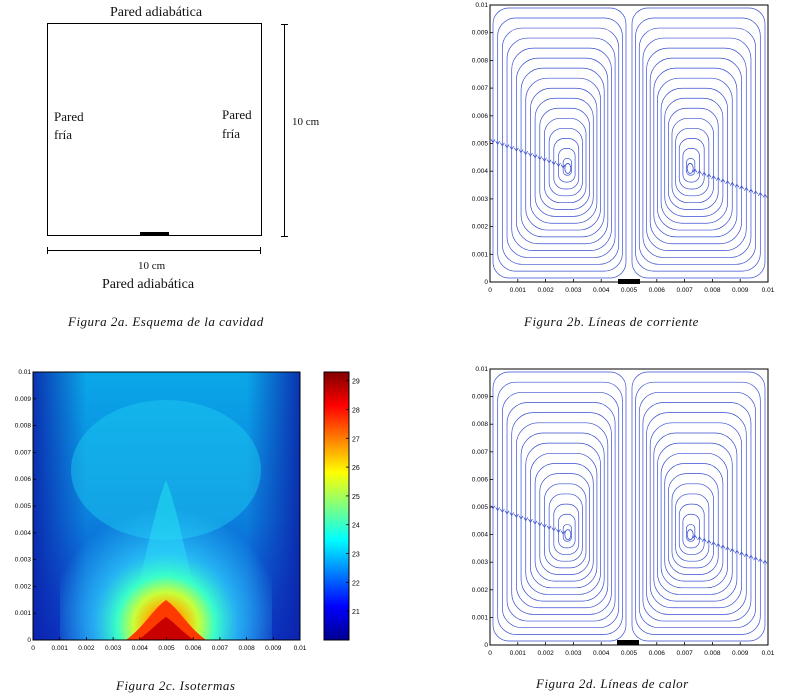 This screenshot has width=785, height=696. I want to click on xtick-label-2d: 0.009, so click(740, 653).